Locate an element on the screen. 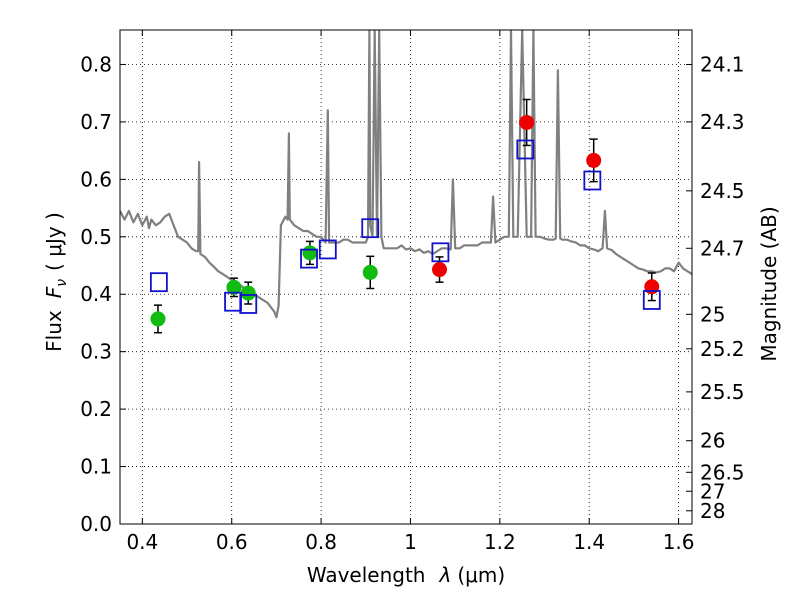  y2-tick-label: 24.3 is located at coordinates (722, 122).